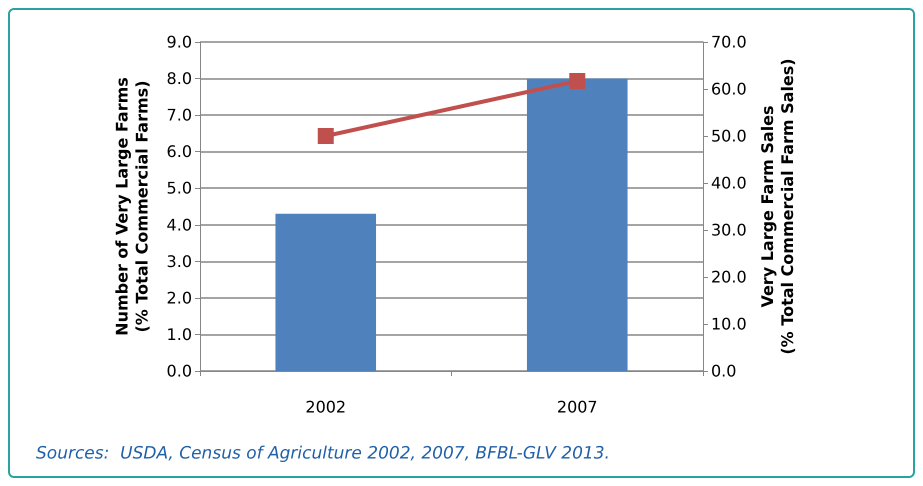 This screenshot has height=486, width=923. I want to click on y2-tick-label: 50.0, so click(729, 136).